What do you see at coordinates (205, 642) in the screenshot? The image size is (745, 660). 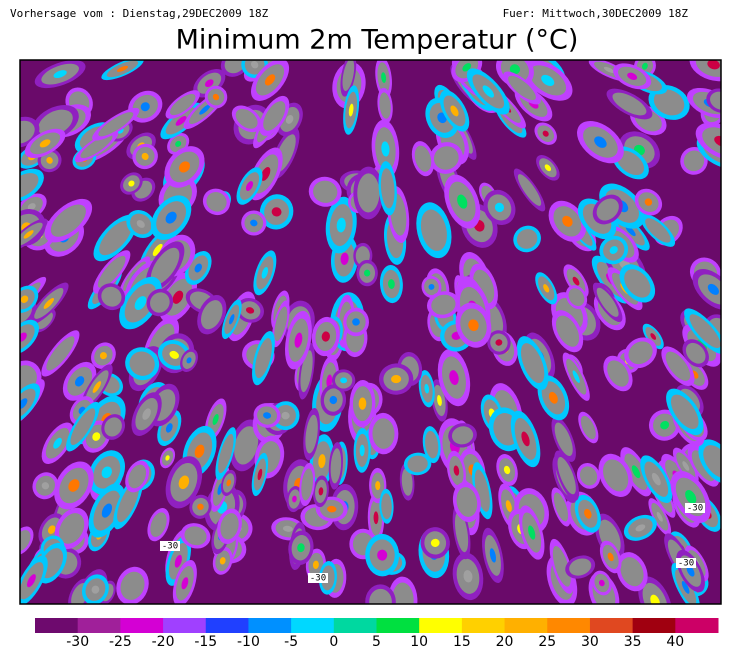 I see `colorbar-label: -15` at bounding box center [205, 642].